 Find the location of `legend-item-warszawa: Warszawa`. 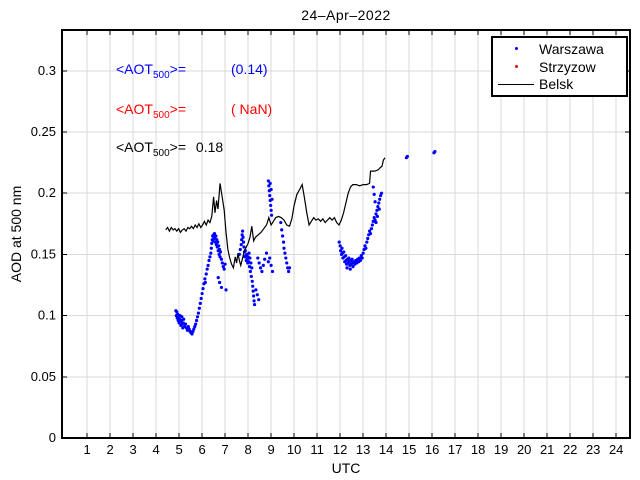

legend-item-warszawa: Warszawa is located at coordinates (559, 49).